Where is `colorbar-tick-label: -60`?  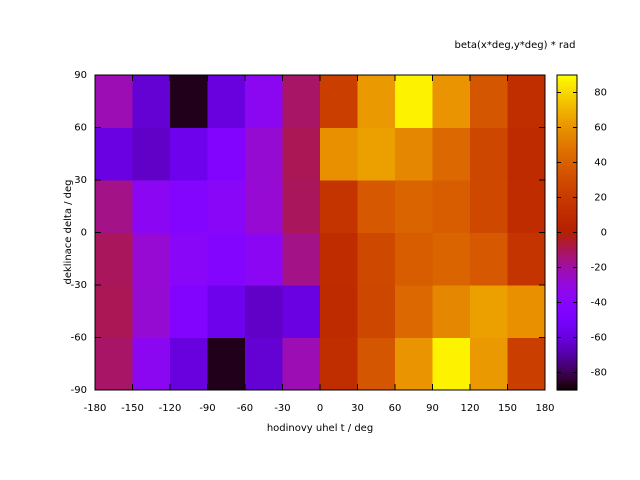
colorbar-tick-label: -60 is located at coordinates (599, 338).